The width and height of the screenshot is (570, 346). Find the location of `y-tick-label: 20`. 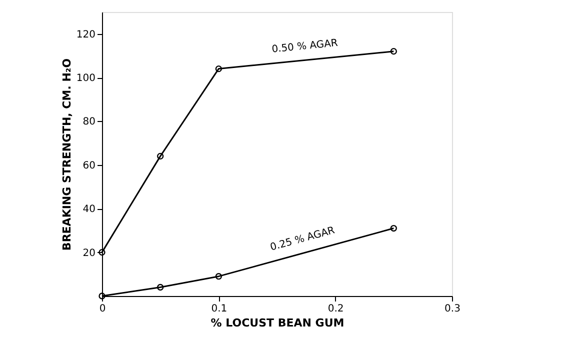

y-tick-label: 20 is located at coordinates (89, 253).